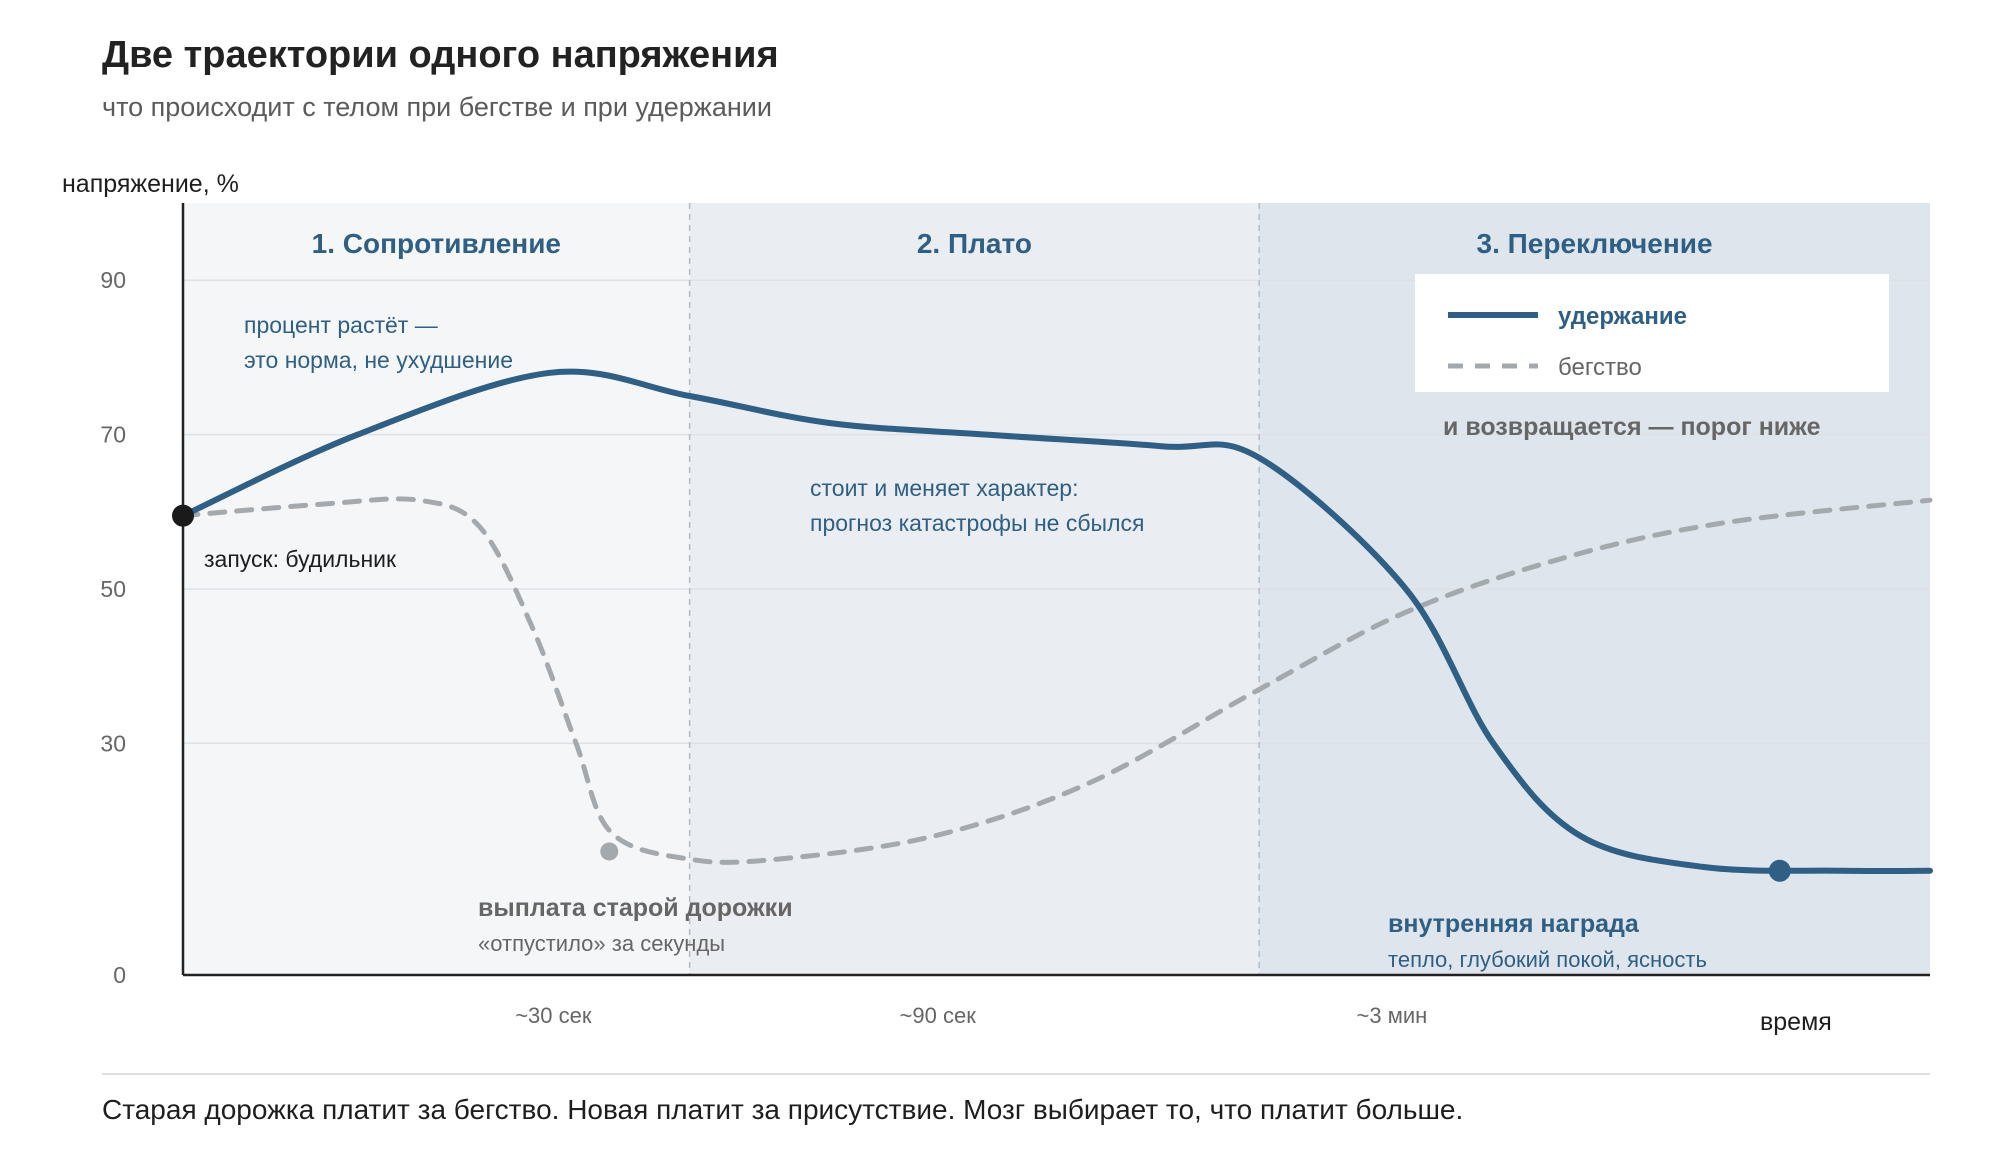 The width and height of the screenshot is (1999, 1150). Describe the element at coordinates (1595, 243) in the screenshot. I see `phase-label-3: 3. Переключение` at that location.